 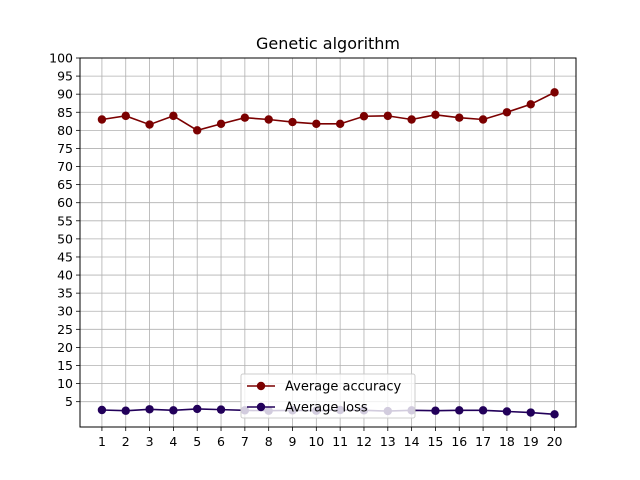 I want to click on x-tick-label: 16, so click(x=459, y=441).